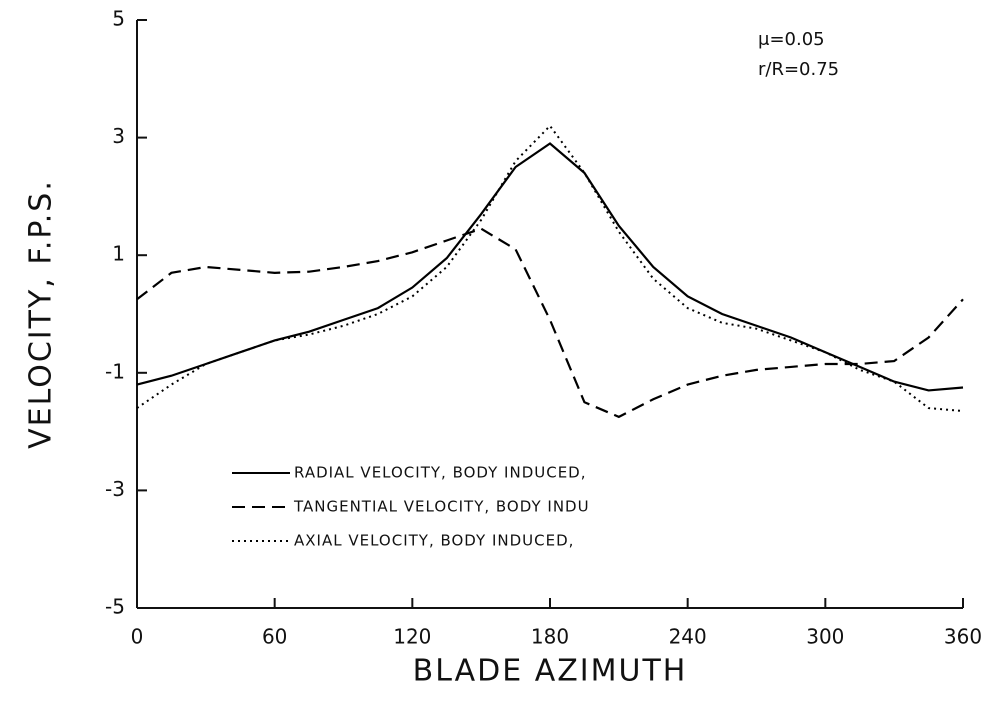  Describe the element at coordinates (115, 489) in the screenshot. I see `y-tick-label: -3` at that location.